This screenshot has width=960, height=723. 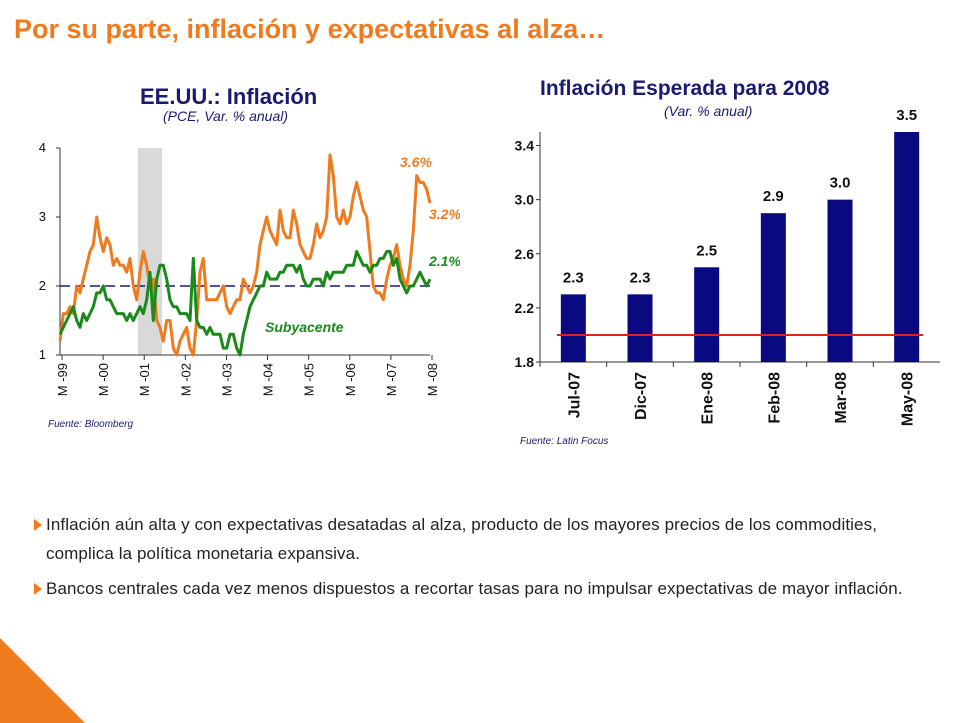 What do you see at coordinates (226, 116) in the screenshot?
I see `left-chart-subtitle: (PCE, Var. % anual)` at bounding box center [226, 116].